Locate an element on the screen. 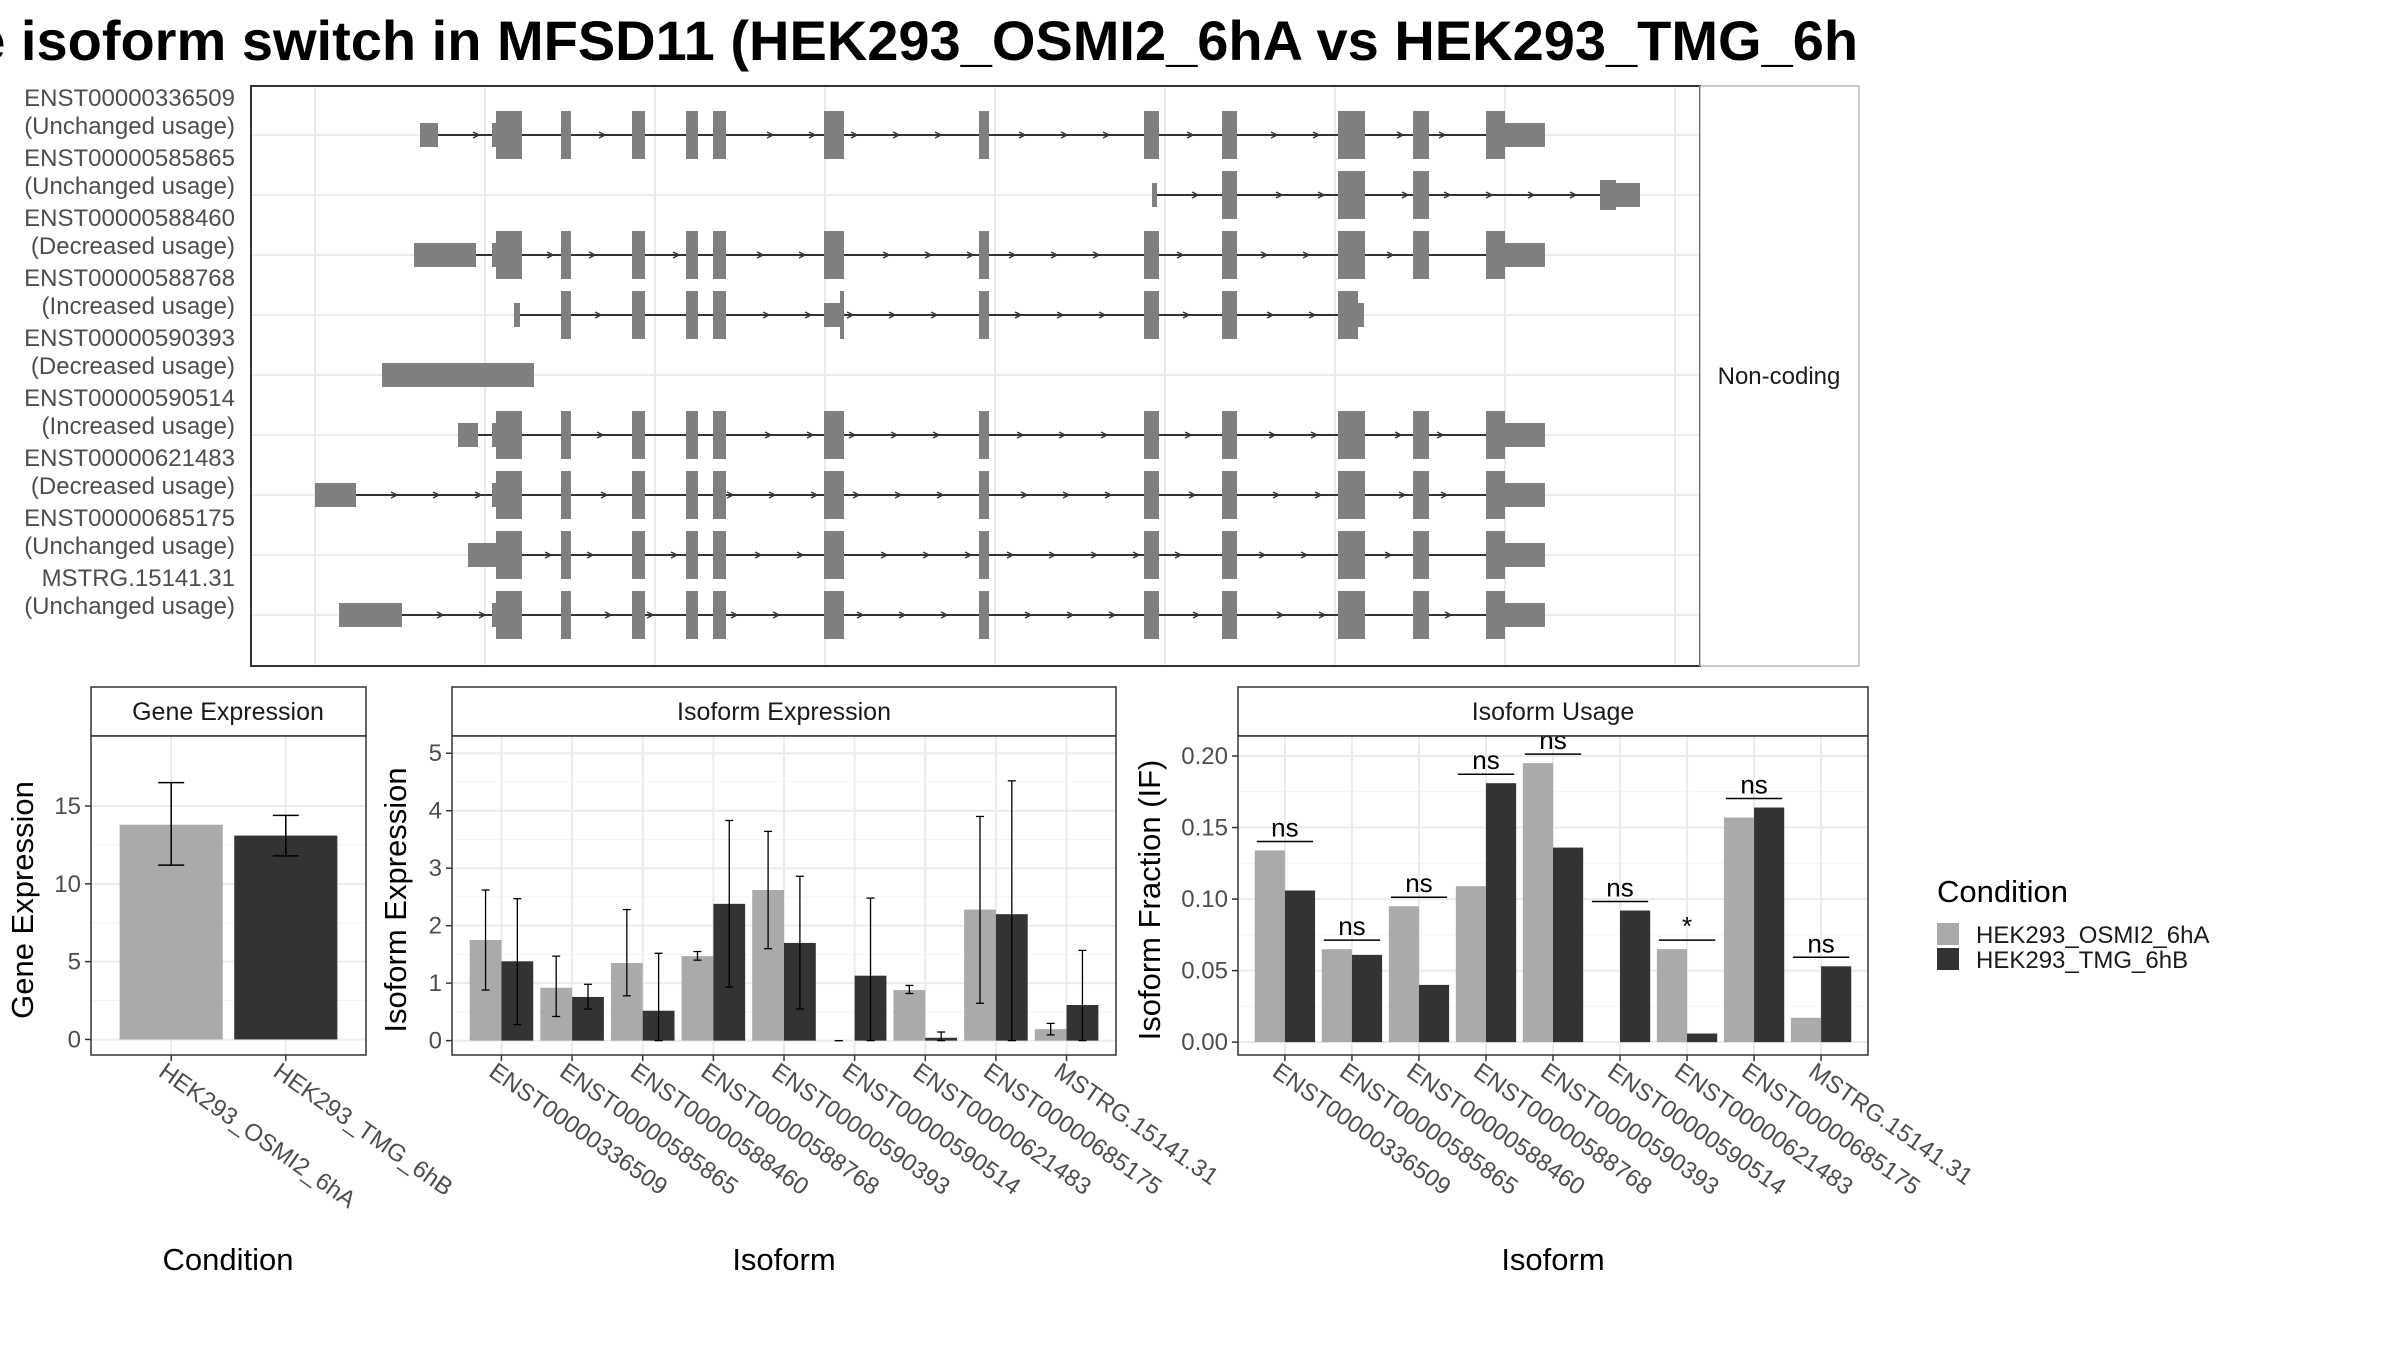 This screenshot has height=1350, width=2400. non-coding-strip-label: Non-coding is located at coordinates (1779, 376).